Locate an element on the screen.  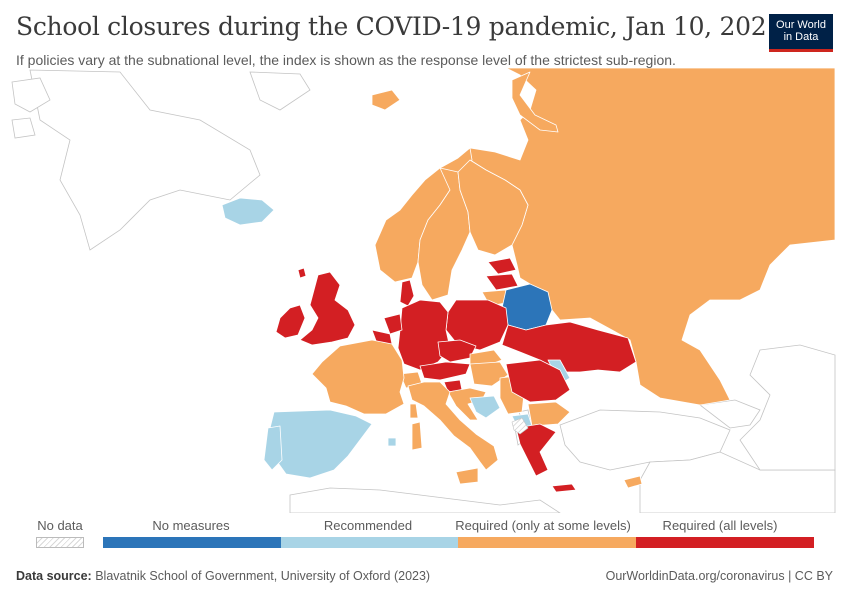
north-africa-outline is located at coordinates (425, 500).